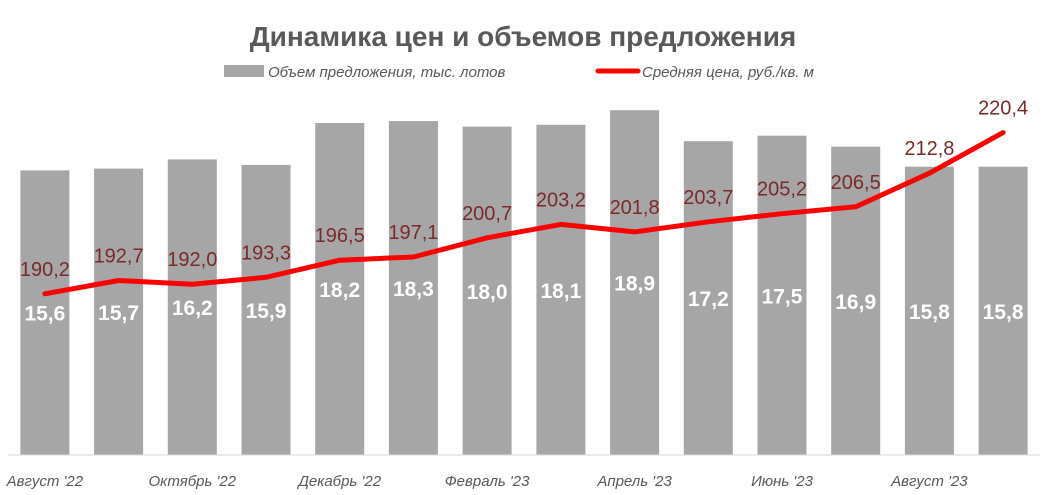 The image size is (1046, 495). I want to click on legend-swatch-volume, so click(244, 71).